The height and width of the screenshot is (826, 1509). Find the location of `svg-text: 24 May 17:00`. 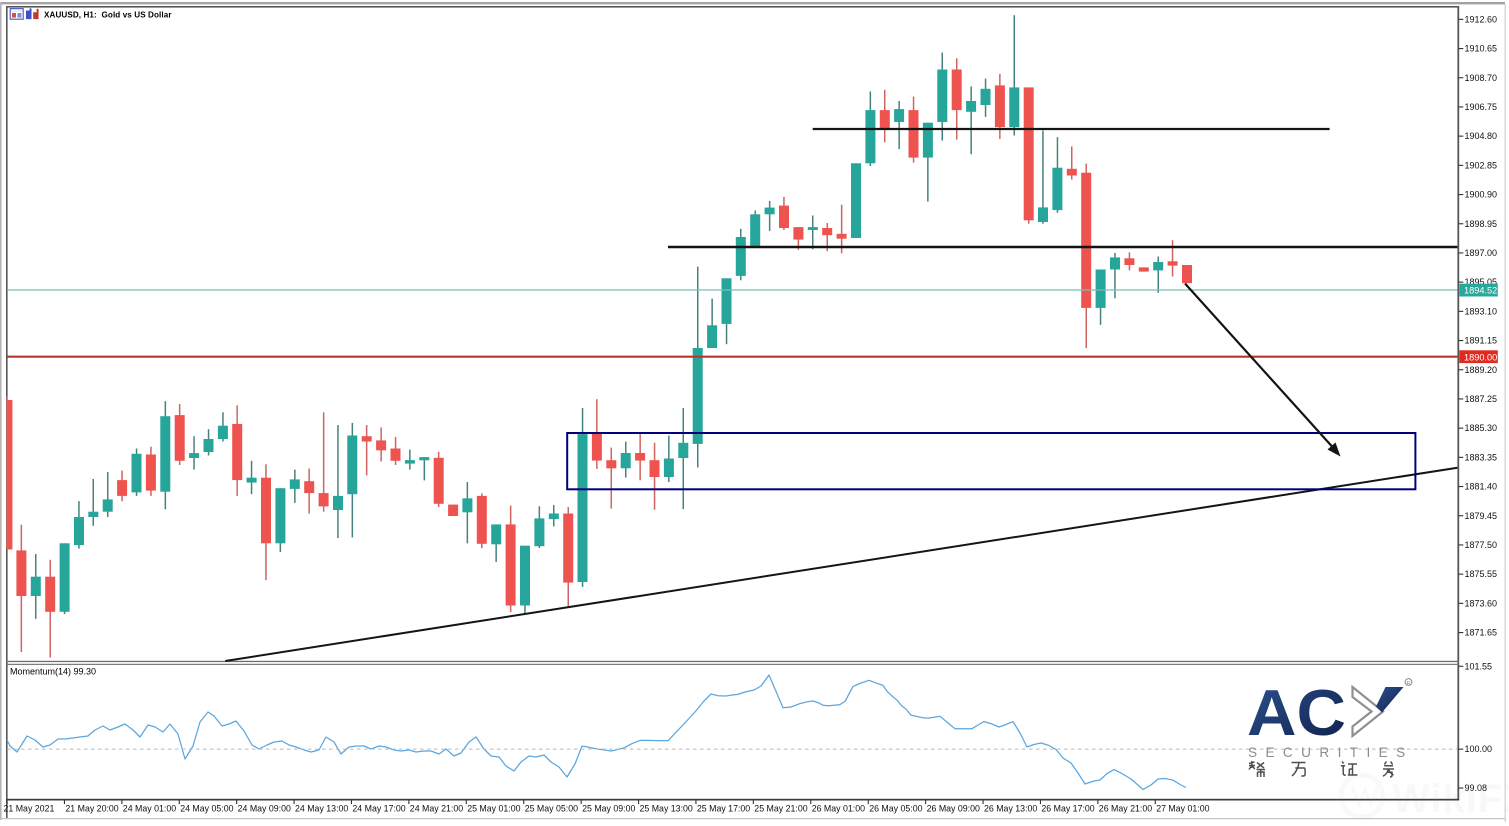

svg-text: 24 May 17:00 is located at coordinates (378, 809).